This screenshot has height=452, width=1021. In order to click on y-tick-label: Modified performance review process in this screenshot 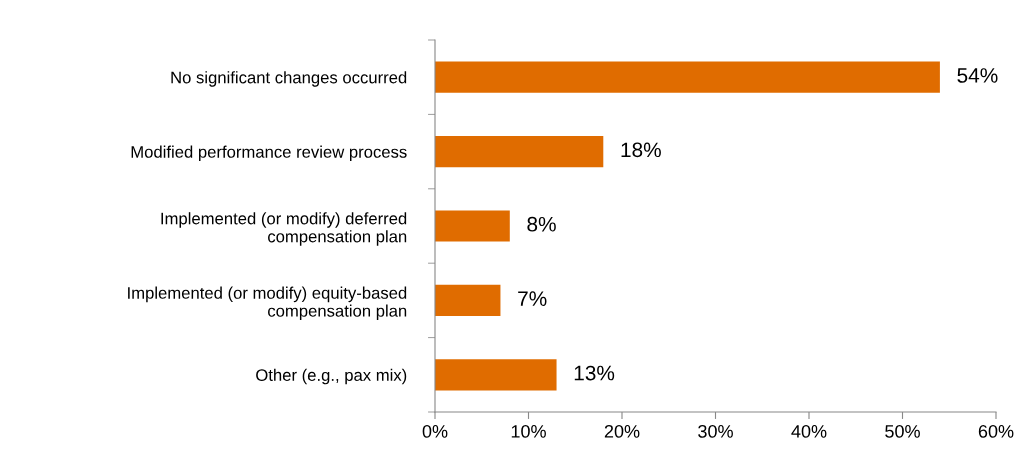, I will do `click(269, 153)`.